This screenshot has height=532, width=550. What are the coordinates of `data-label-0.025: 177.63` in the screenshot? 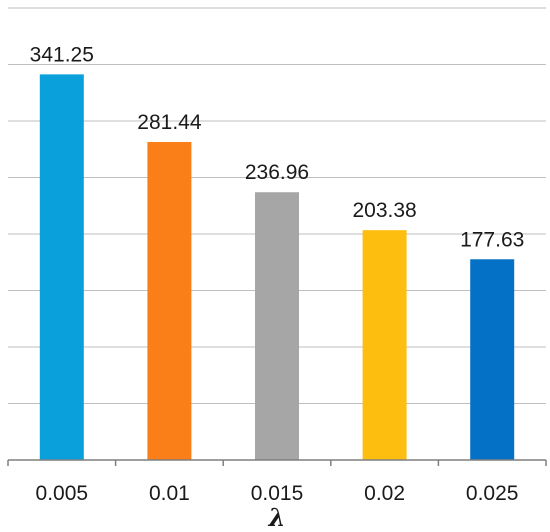 It's located at (492, 239).